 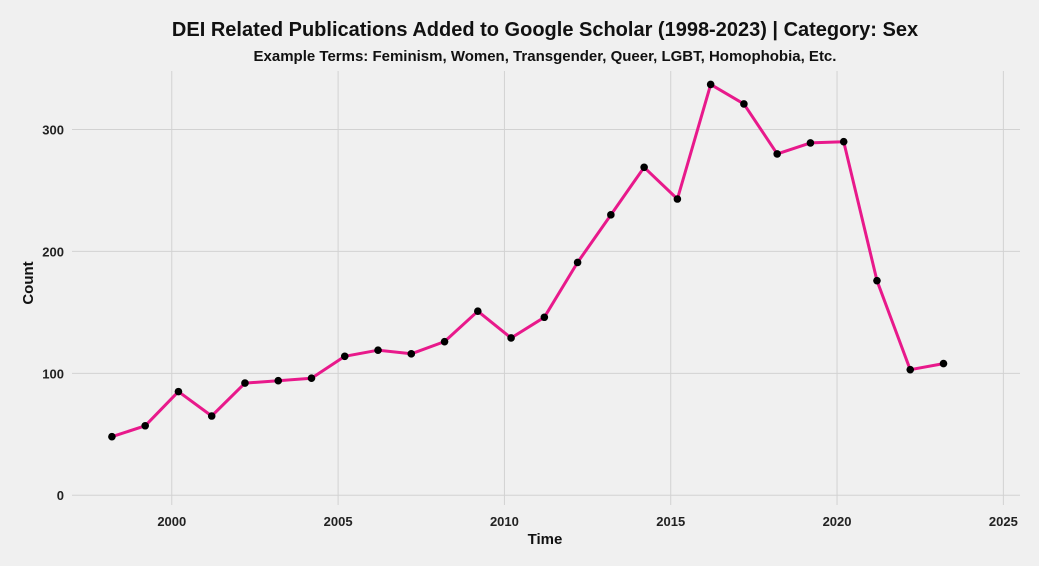 I want to click on x-tick-label: 2000, so click(x=171, y=521).